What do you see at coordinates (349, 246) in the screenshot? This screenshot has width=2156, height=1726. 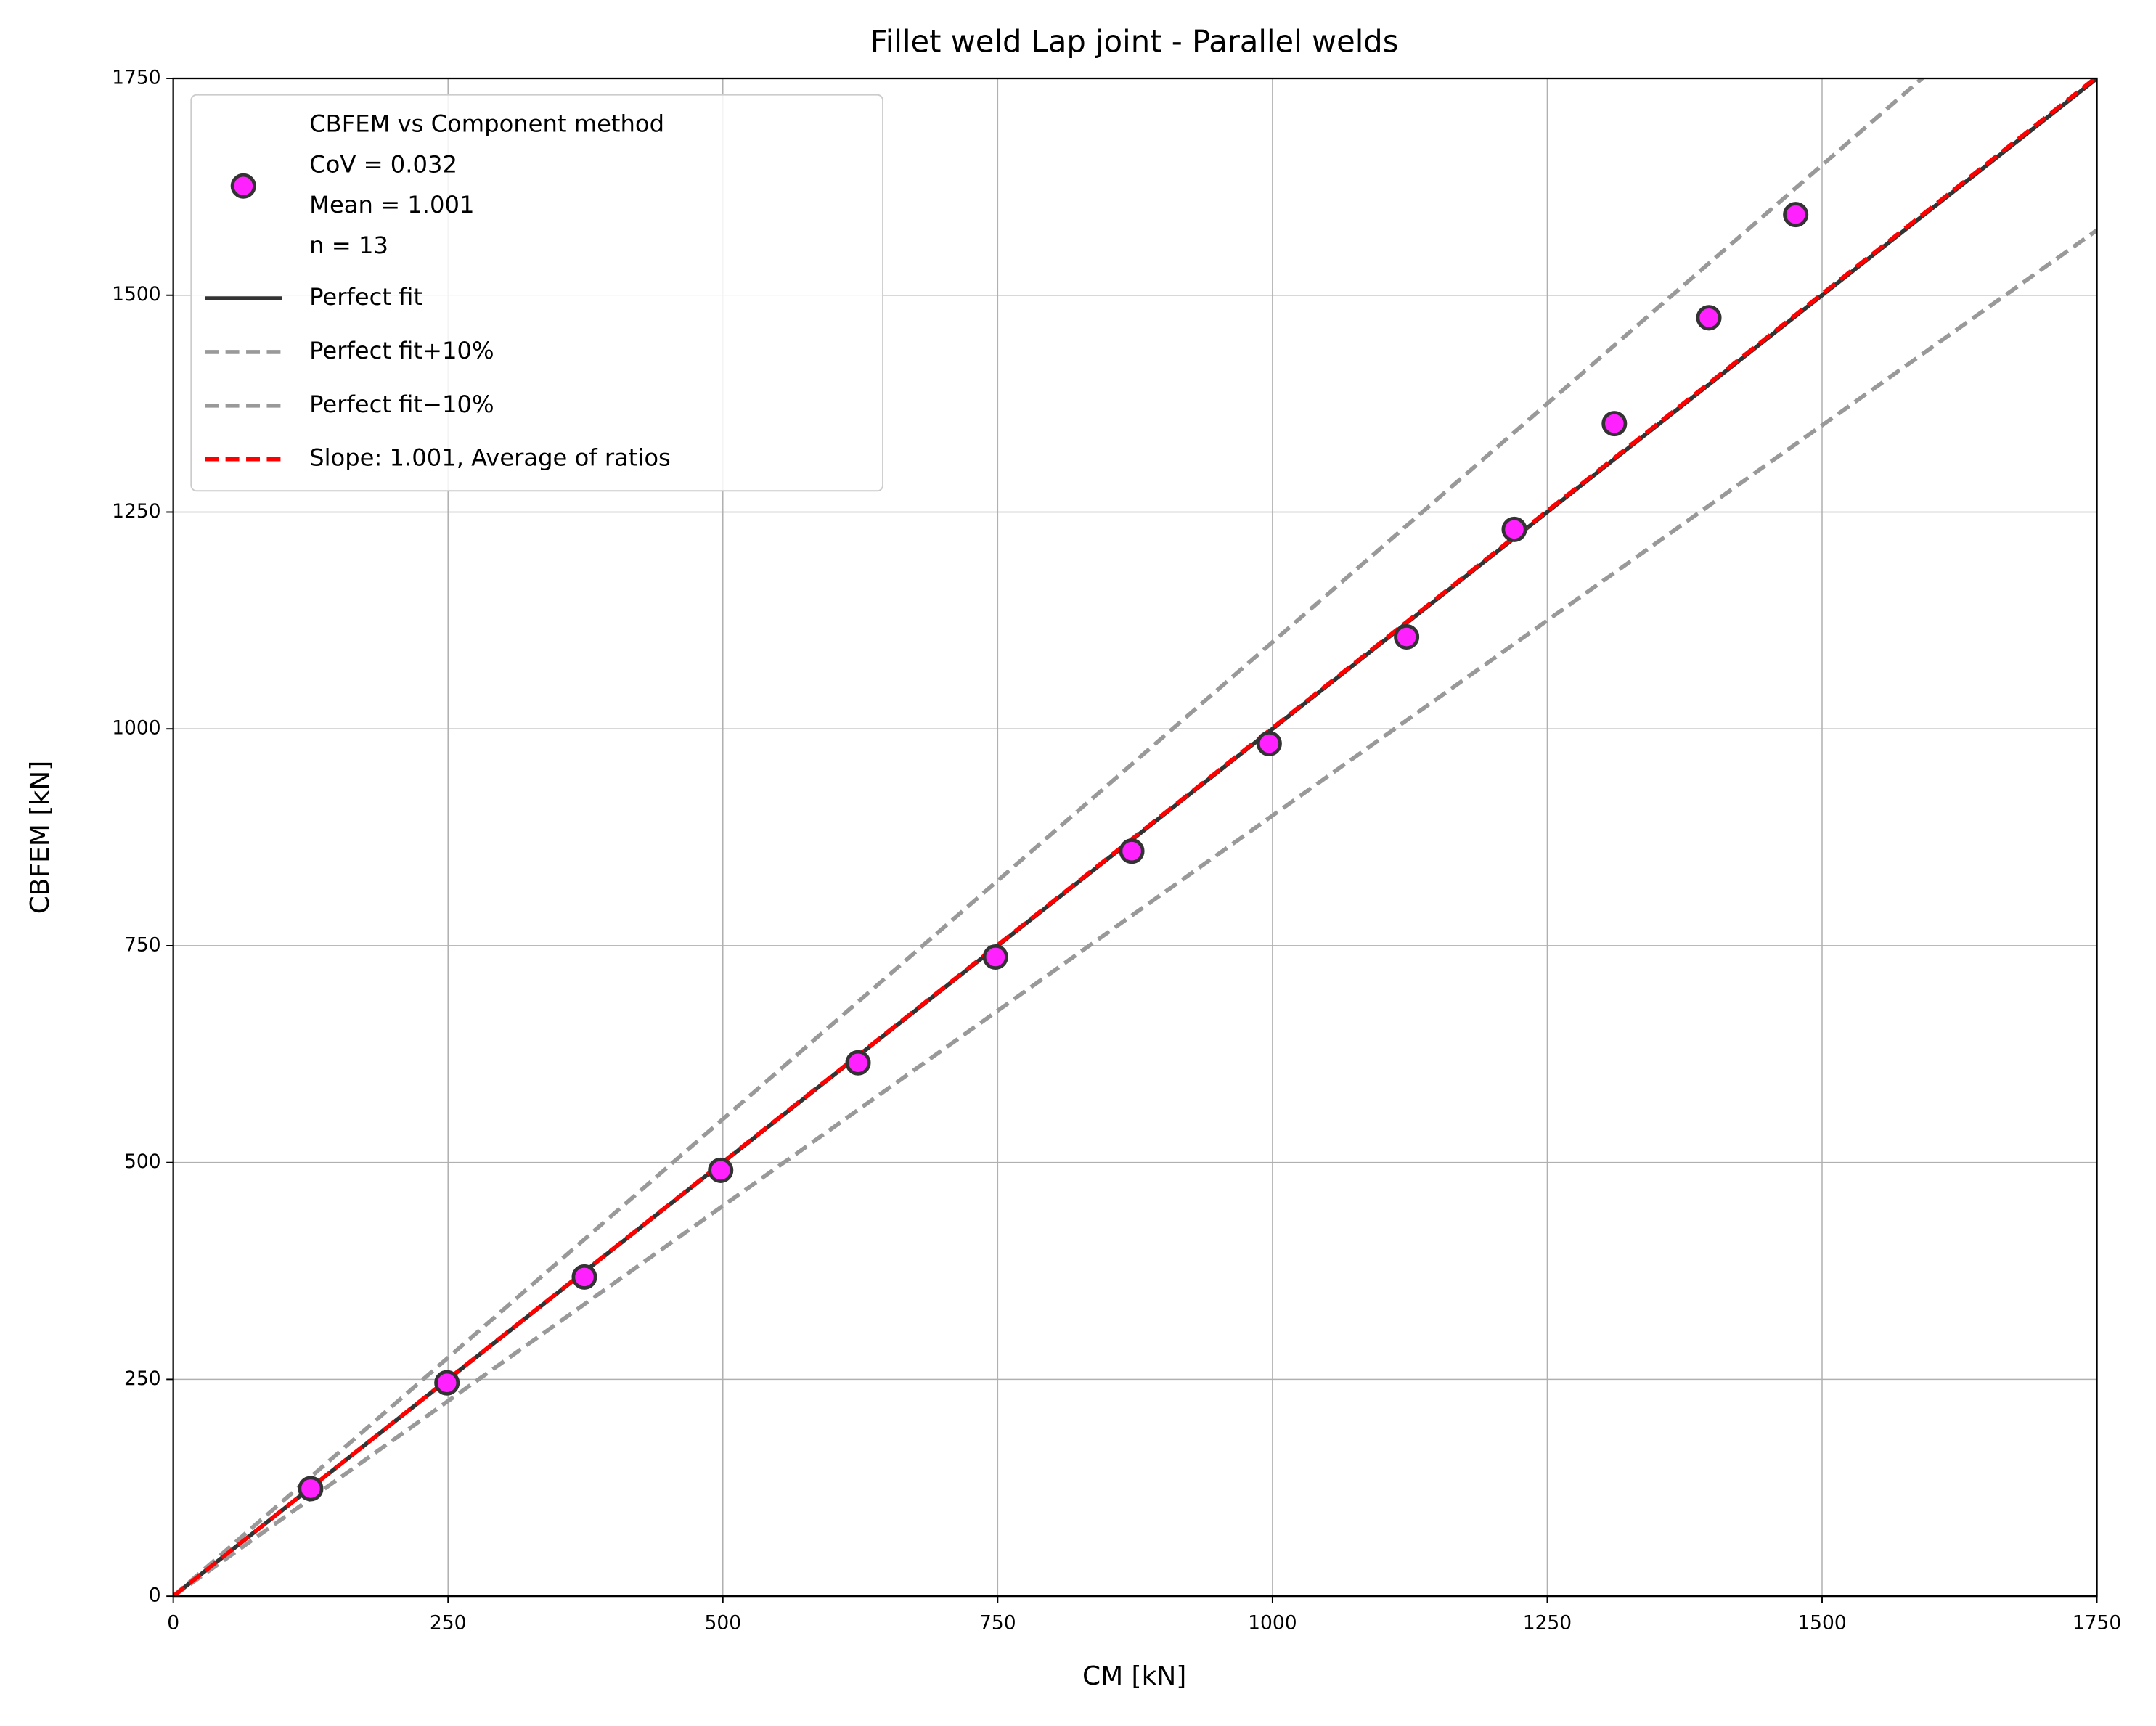 I see `legend-label: n = 13` at bounding box center [349, 246].